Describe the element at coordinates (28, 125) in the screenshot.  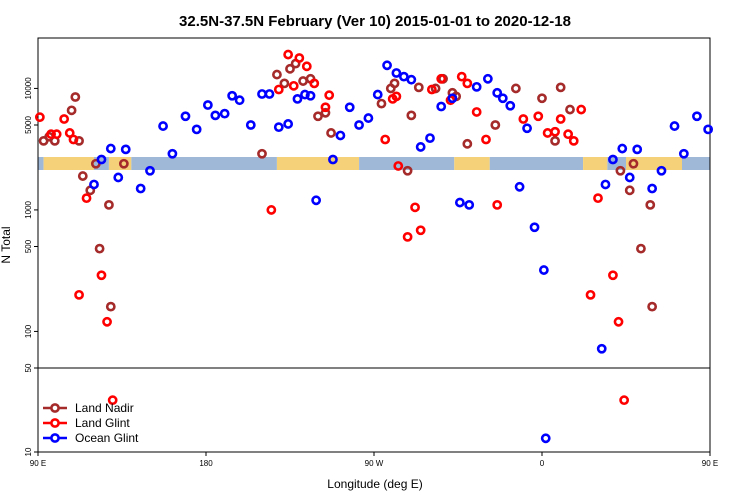
I see `y-tick-label: 5000` at that location.